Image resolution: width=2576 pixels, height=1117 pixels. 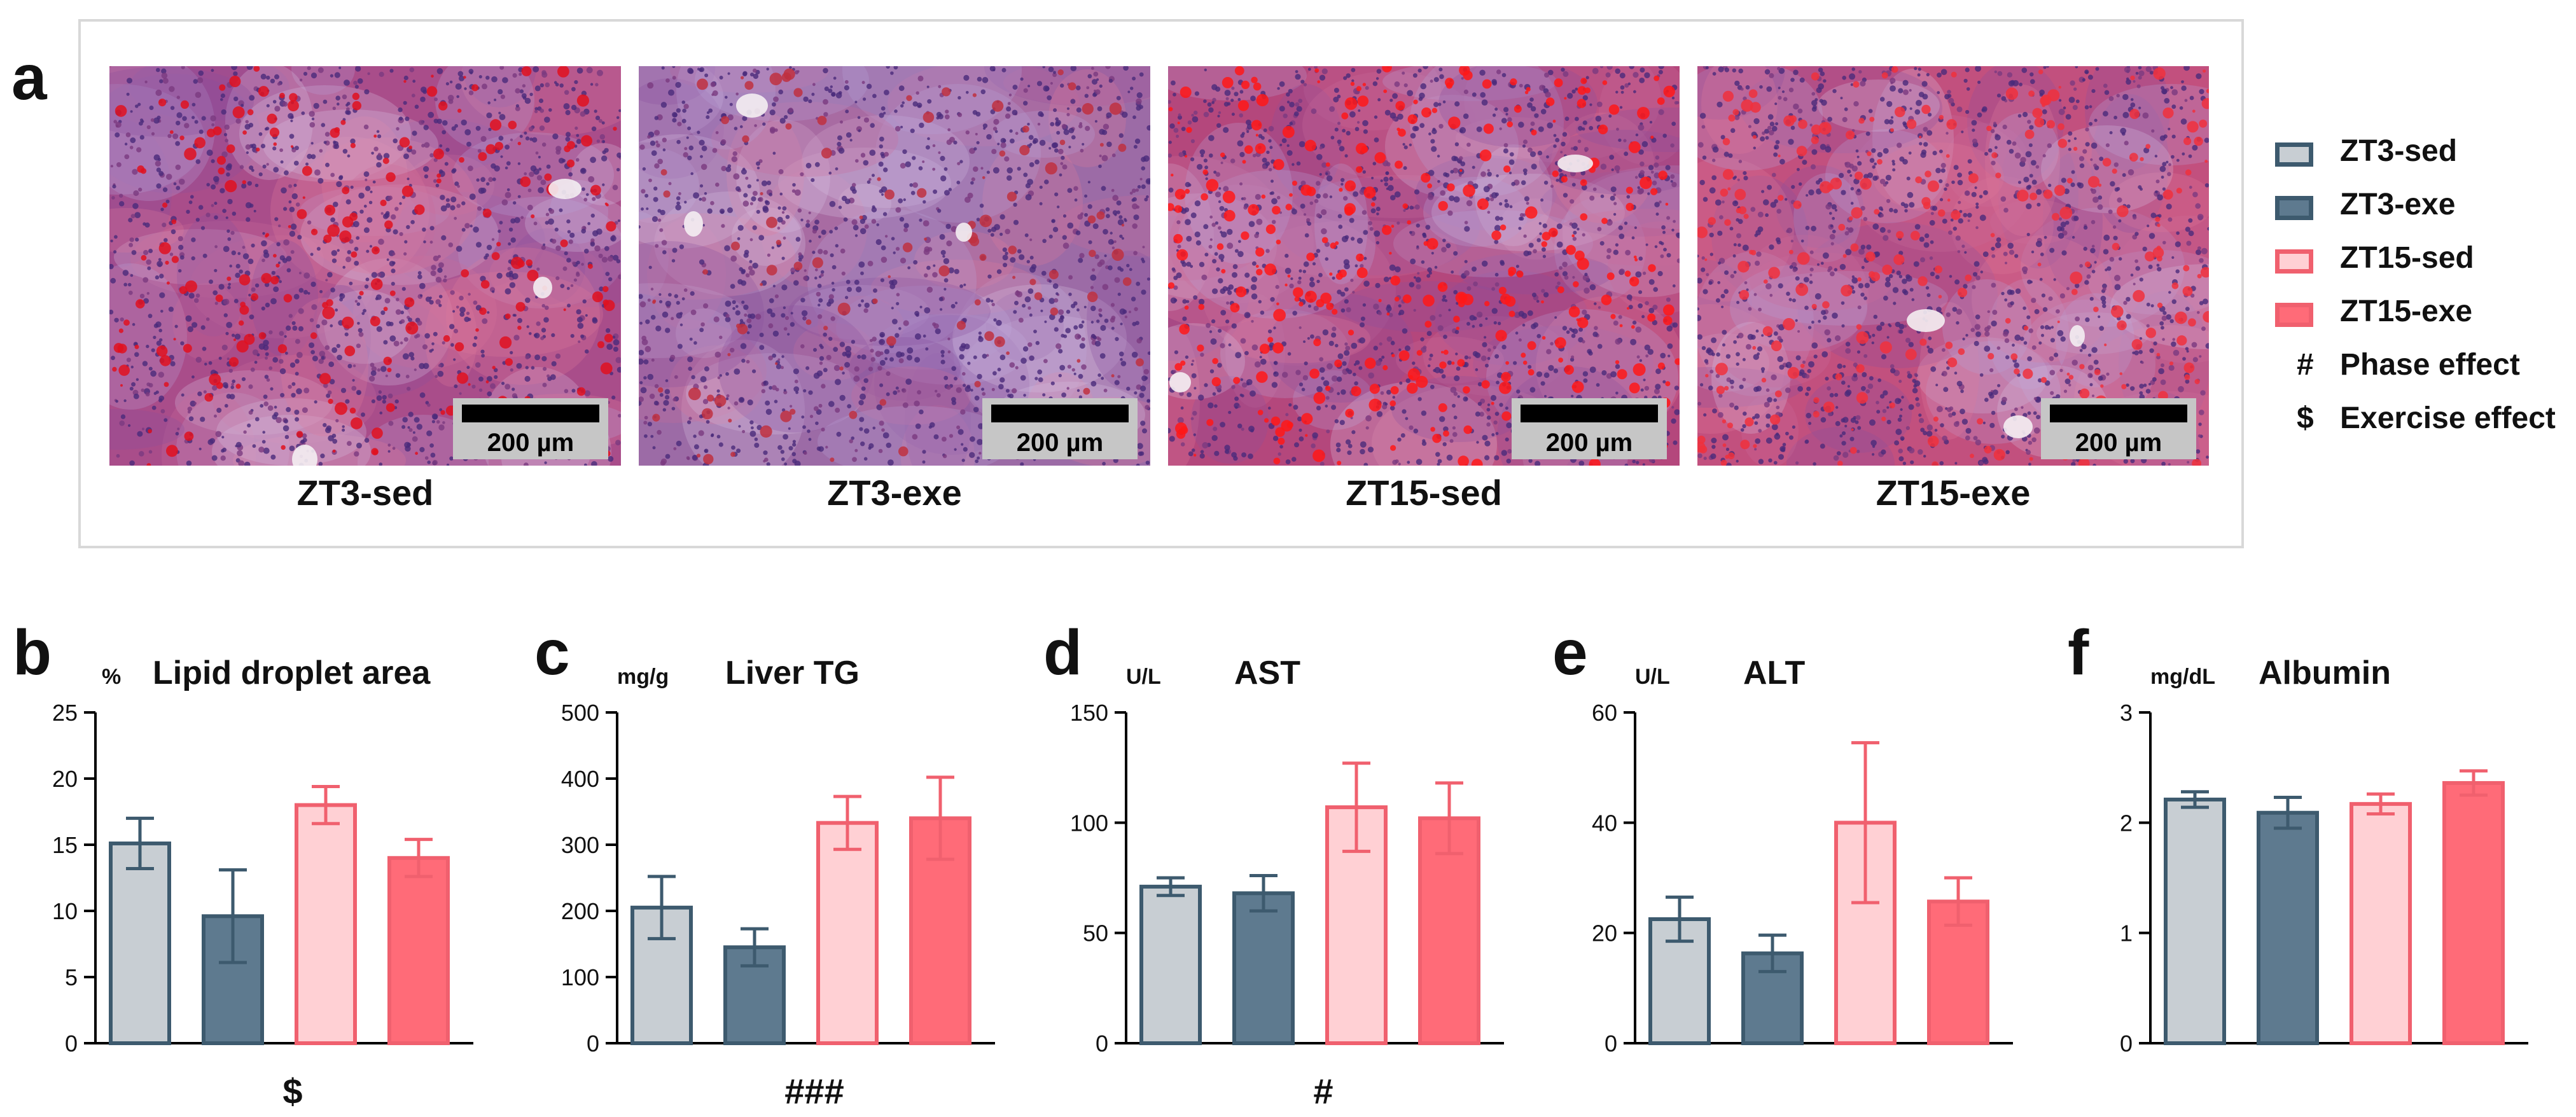 I want to click on bar-chart-f: f mg/dL Albumin 0 1 2 3, so click(x=2291, y=858).